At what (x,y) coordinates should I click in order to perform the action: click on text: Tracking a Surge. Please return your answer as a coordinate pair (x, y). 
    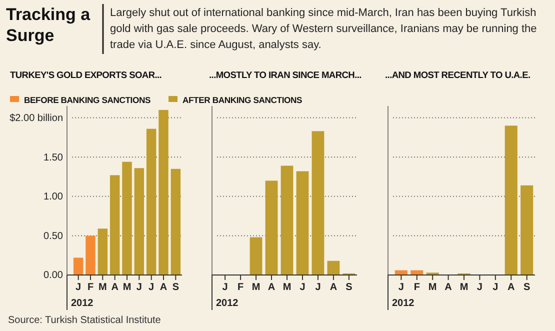
    Looking at the image, I should click on (48, 25).